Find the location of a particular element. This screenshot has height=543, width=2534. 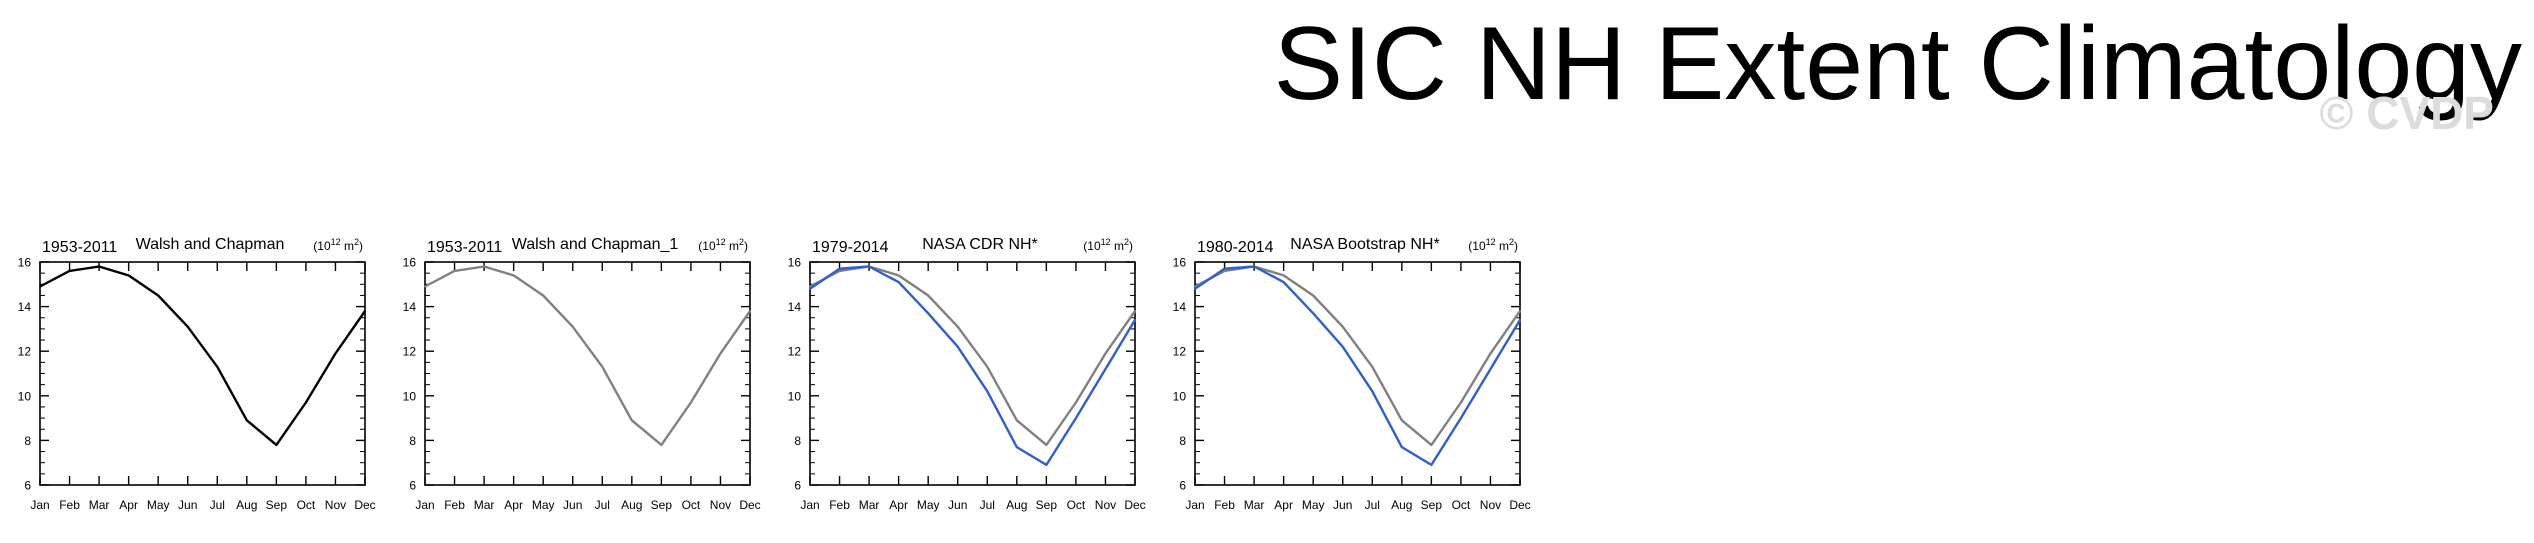

y-tick-label: 16 is located at coordinates (25, 263).